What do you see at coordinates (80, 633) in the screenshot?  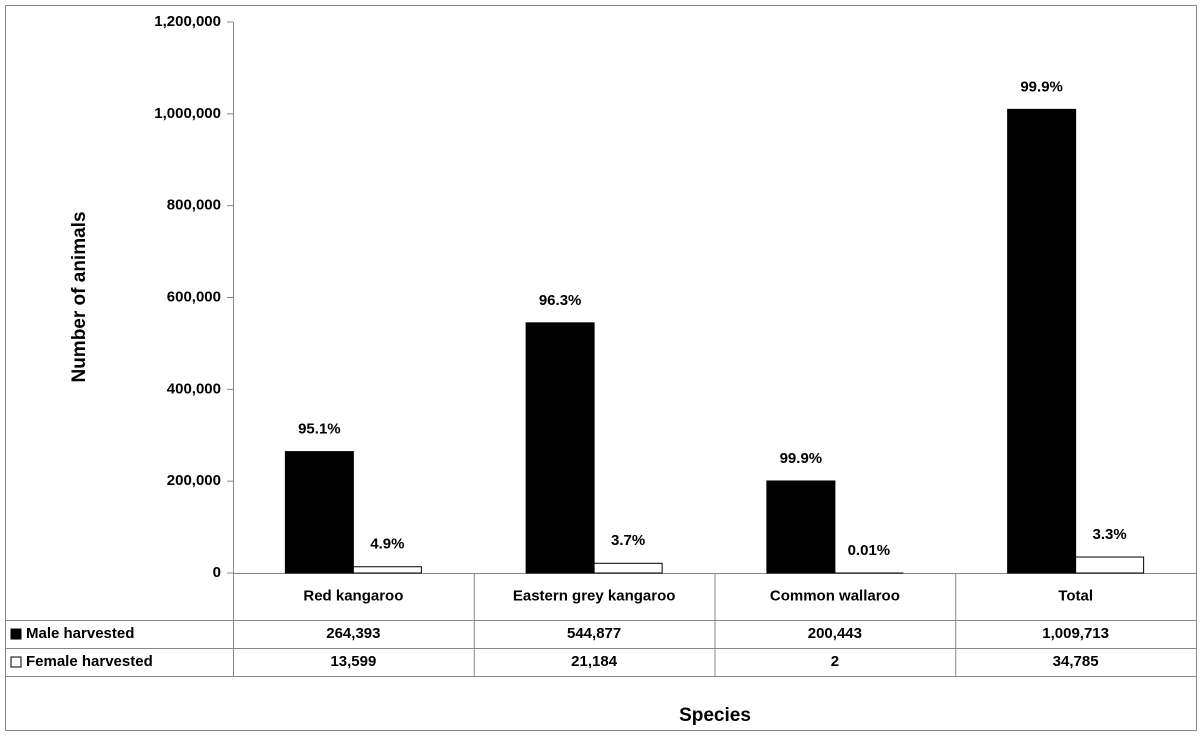 I see `legend-label: Male harvested` at bounding box center [80, 633].